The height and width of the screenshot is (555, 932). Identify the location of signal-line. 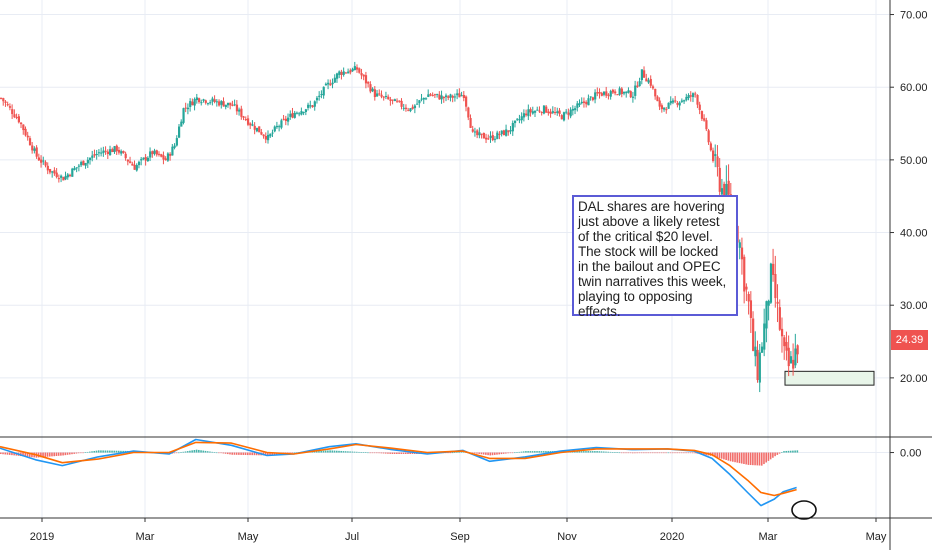
(398, 469).